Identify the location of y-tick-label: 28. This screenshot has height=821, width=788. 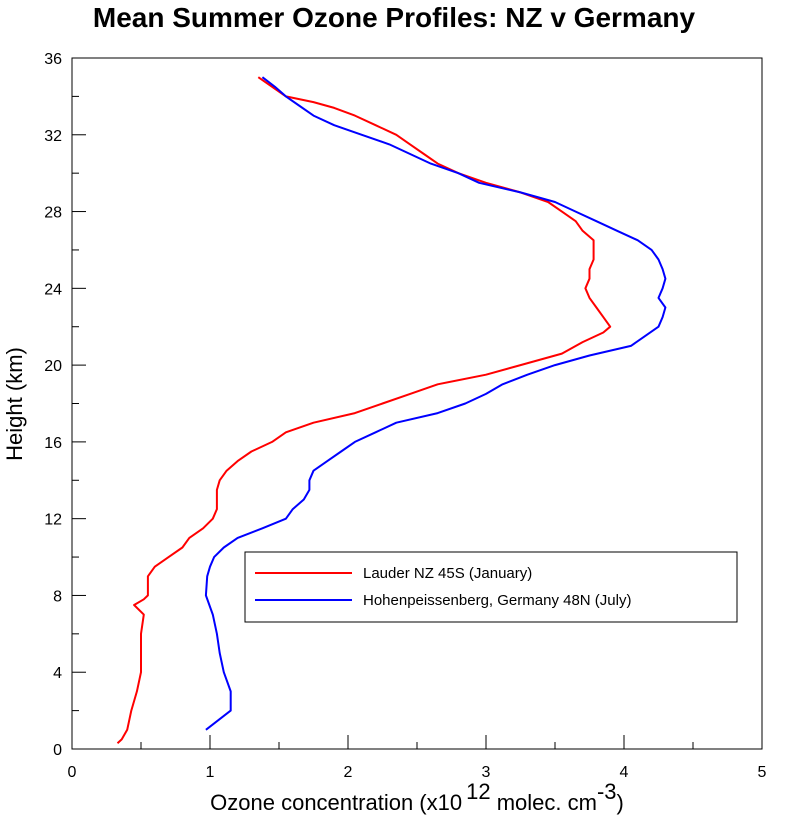
(53, 213).